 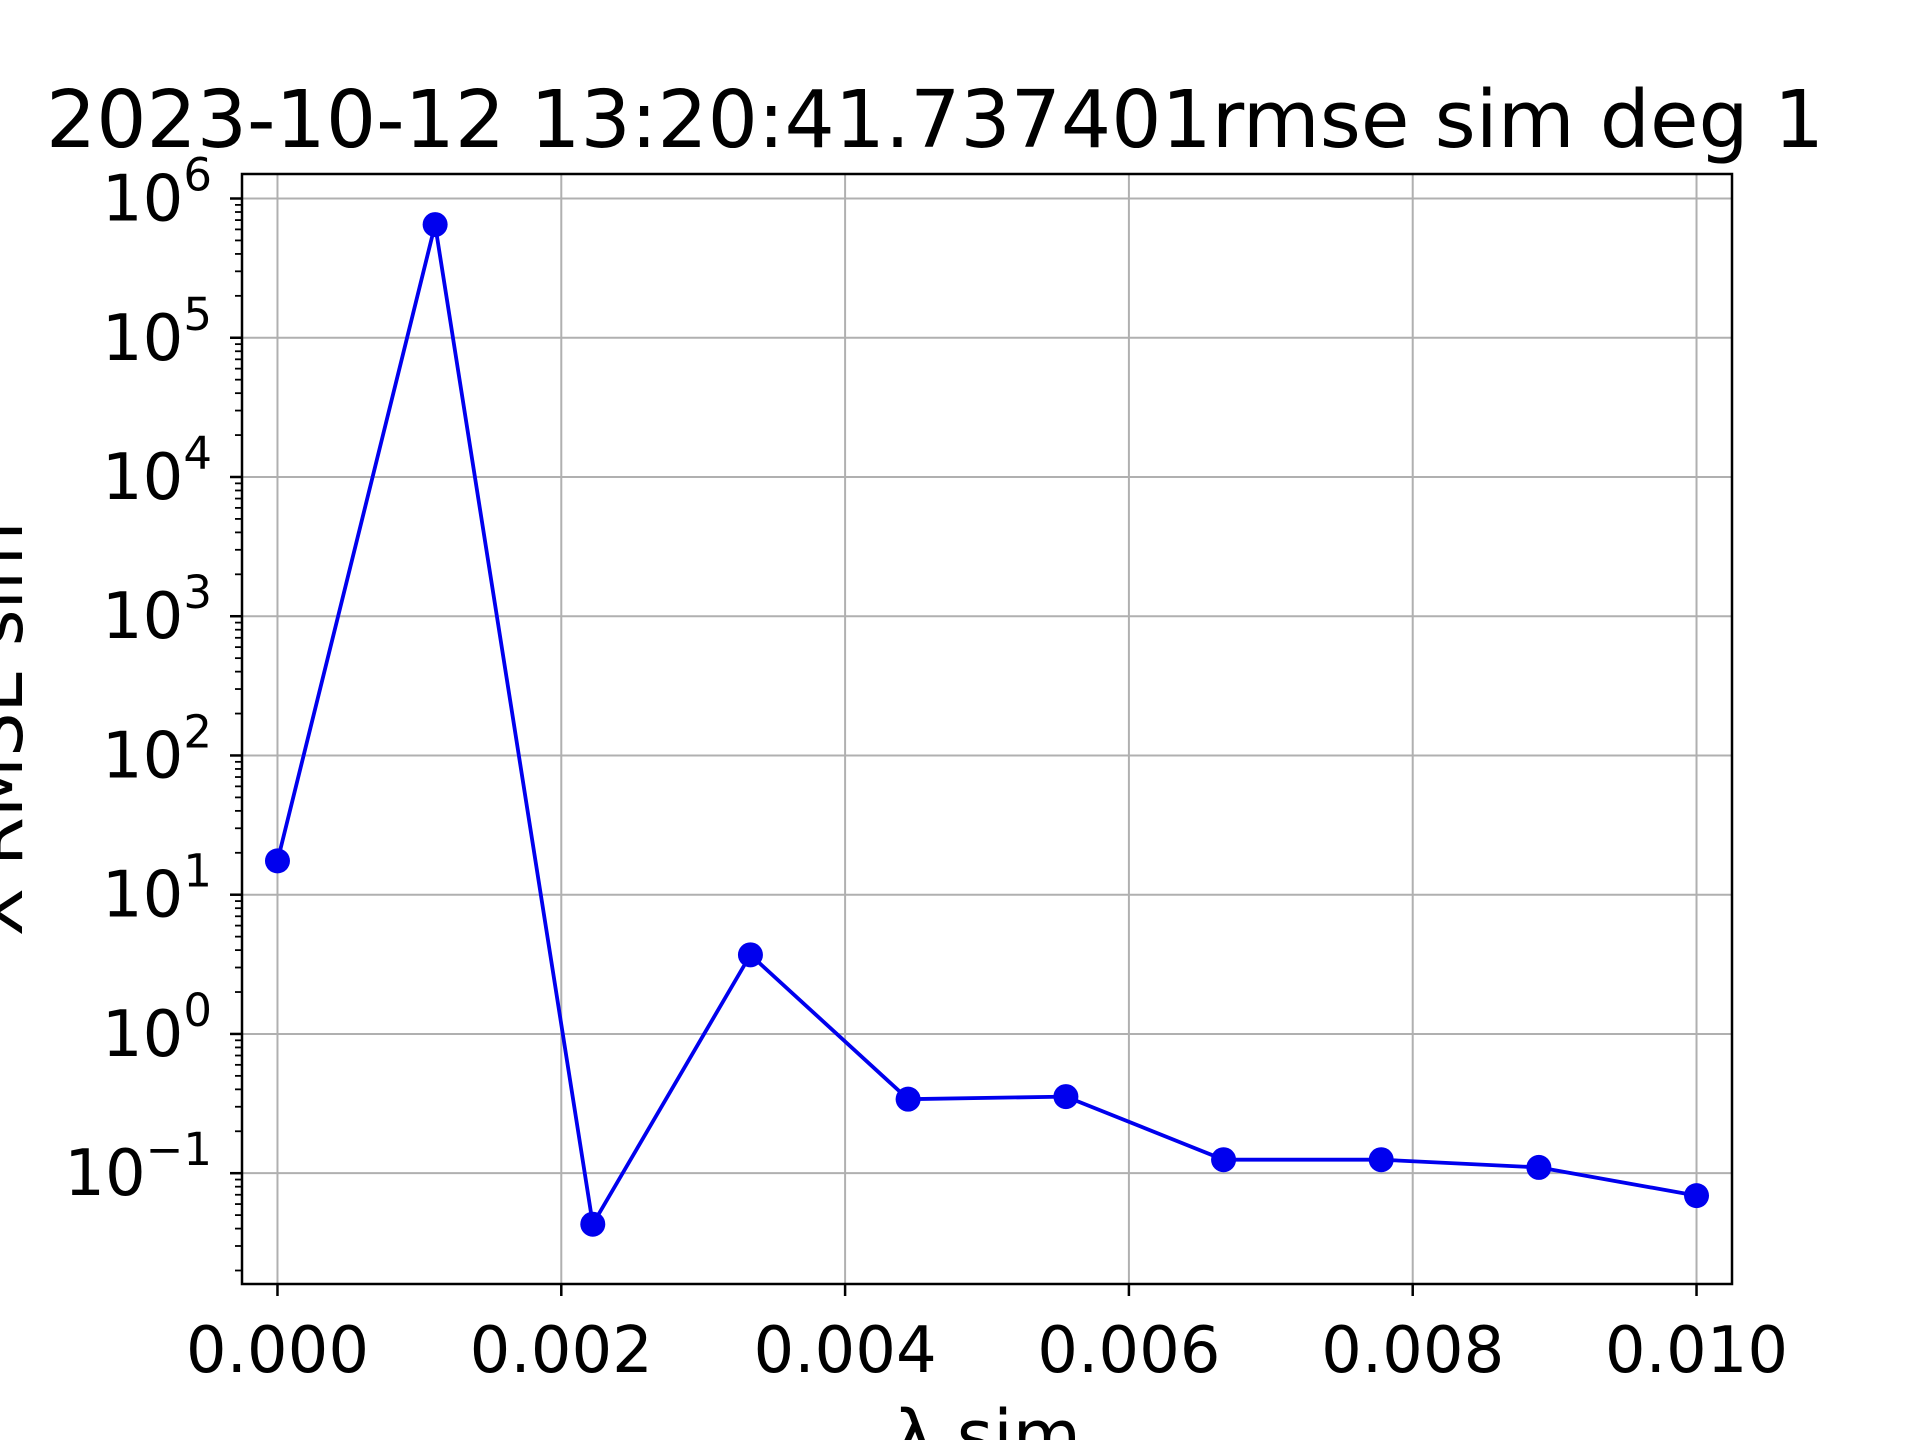 I want to click on y-tick-label: 10⁵, so click(x=157, y=332).